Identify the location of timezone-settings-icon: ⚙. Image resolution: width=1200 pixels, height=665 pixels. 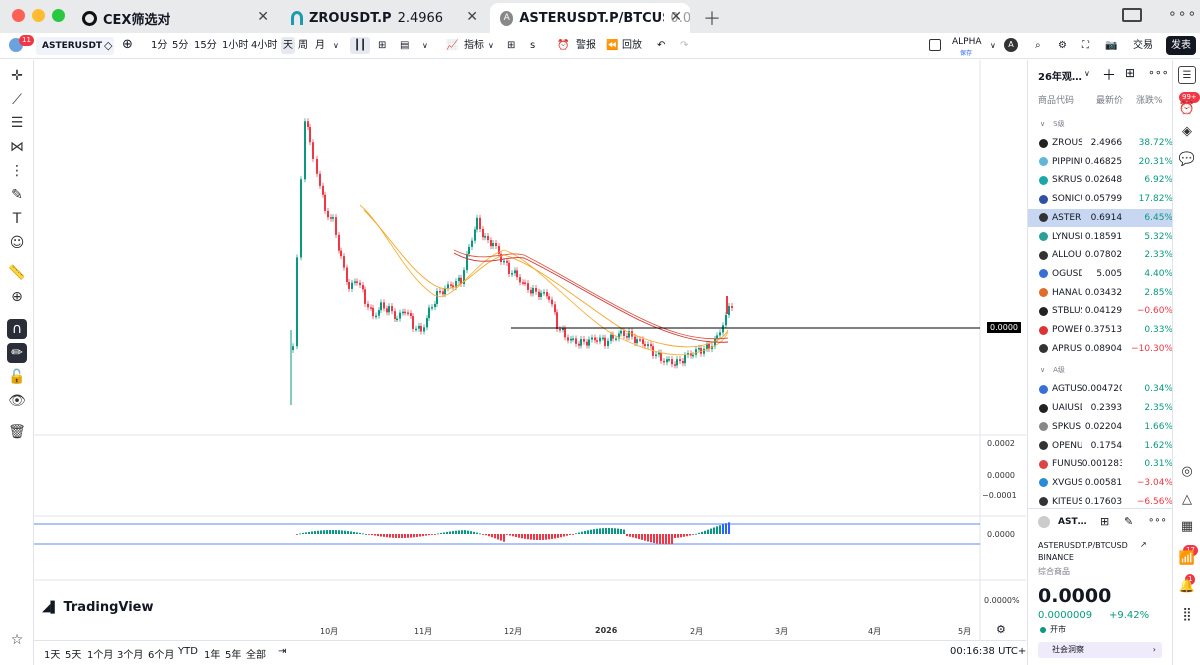
(1001, 629).